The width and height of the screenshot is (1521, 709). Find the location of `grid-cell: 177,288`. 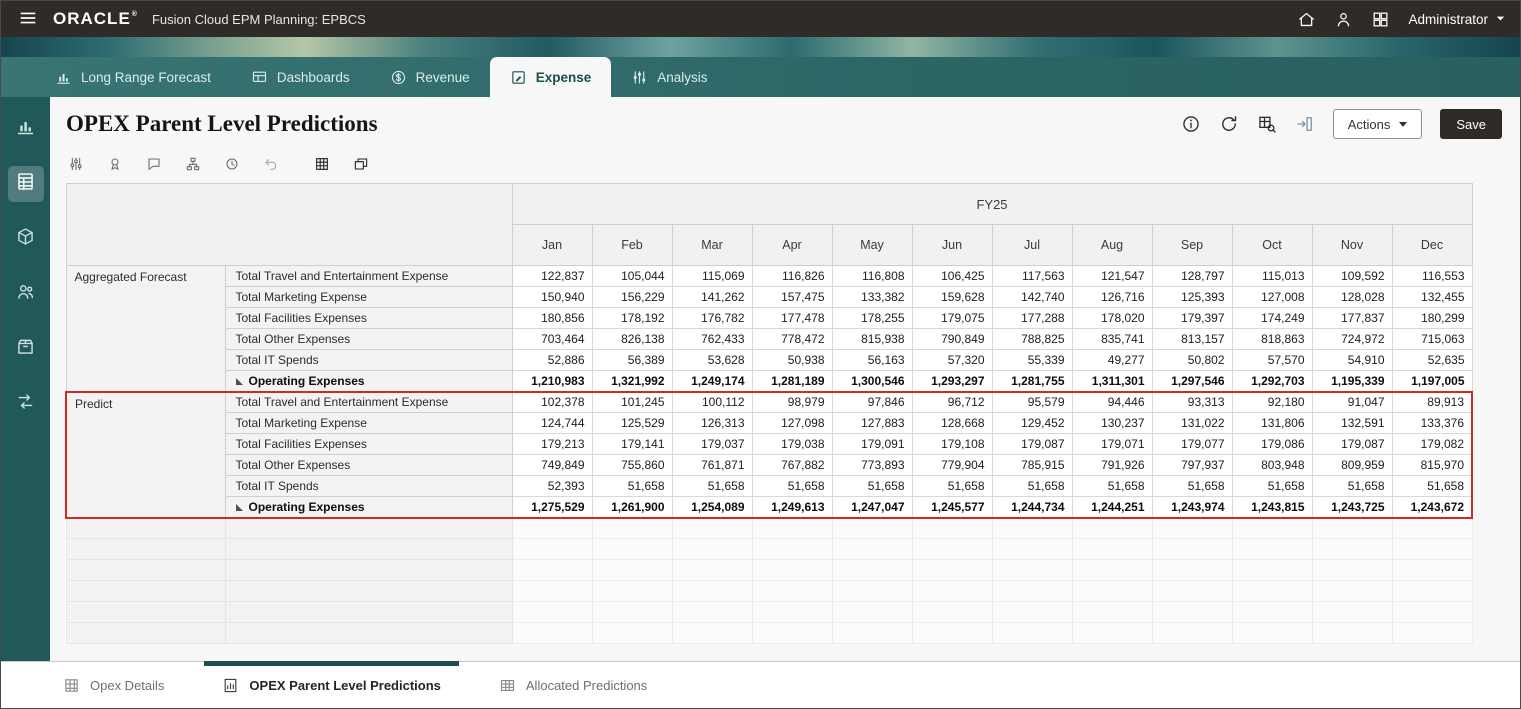

grid-cell: 177,288 is located at coordinates (1032, 318).